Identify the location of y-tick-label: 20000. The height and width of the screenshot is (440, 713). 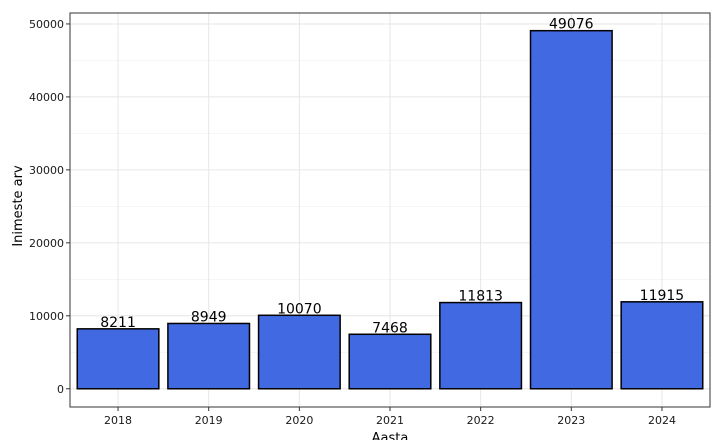
(46, 243).